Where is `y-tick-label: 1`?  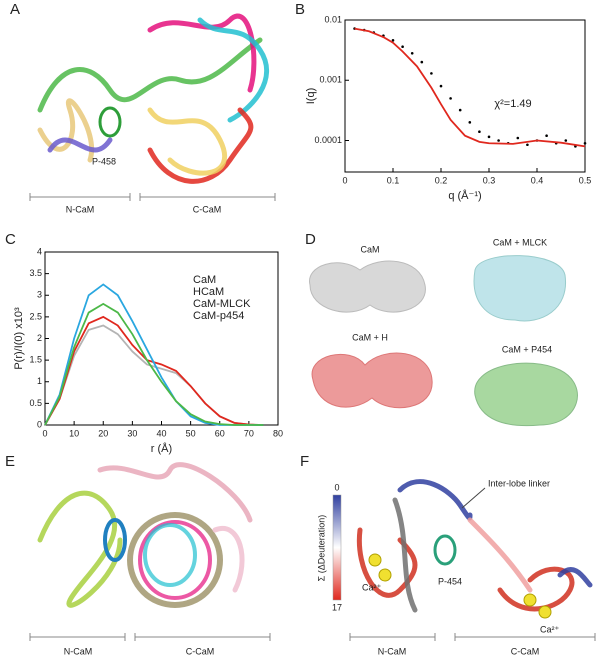 y-tick-label: 1 is located at coordinates (39, 381).